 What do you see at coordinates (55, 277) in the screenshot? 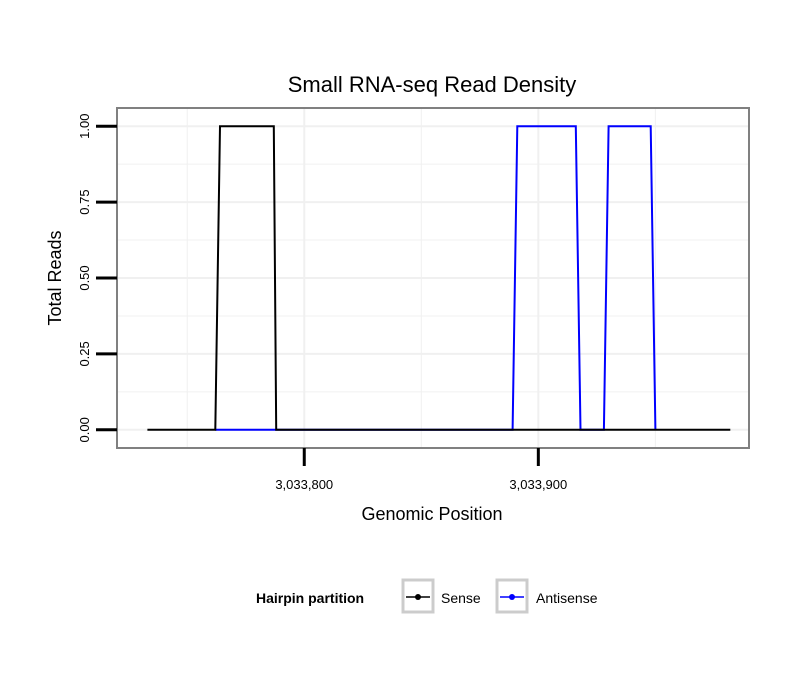
I see `y-axis-title: Total Reads` at bounding box center [55, 277].